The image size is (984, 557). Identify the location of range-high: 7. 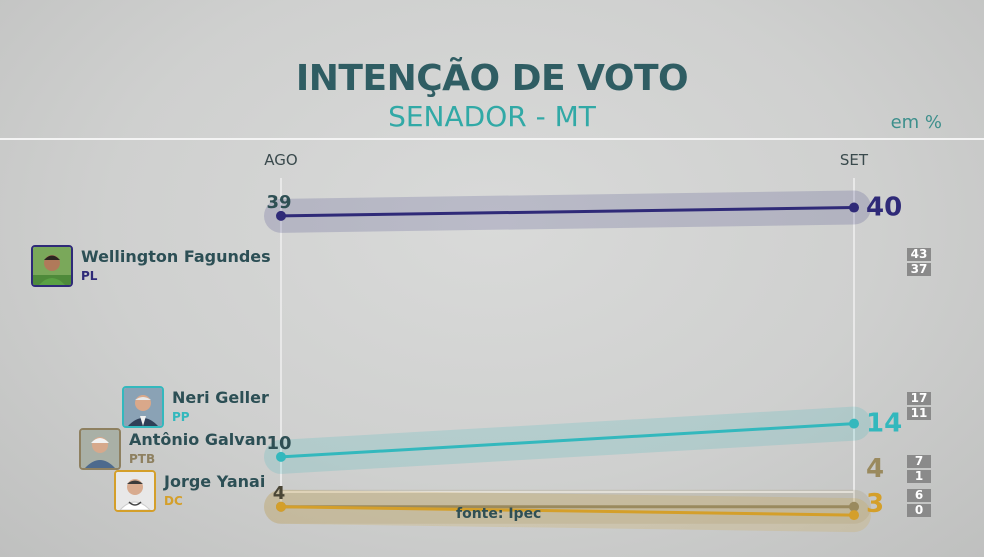
(919, 461).